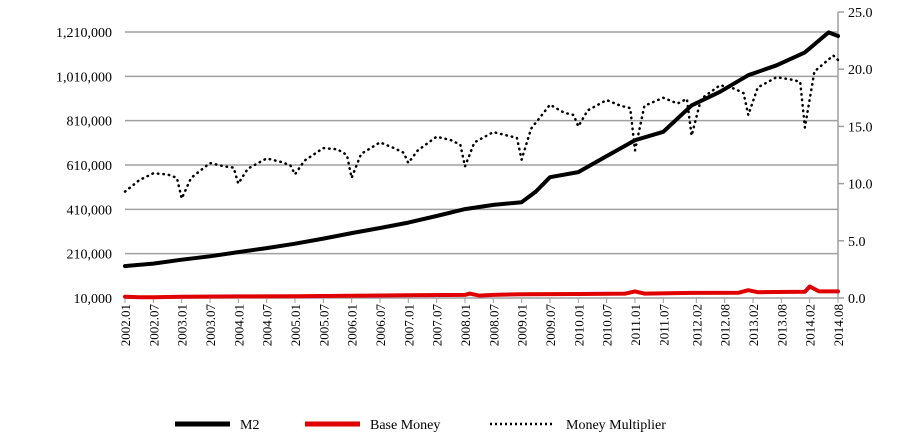  I want to click on x-tick-label: 2008.01, so click(465, 325).